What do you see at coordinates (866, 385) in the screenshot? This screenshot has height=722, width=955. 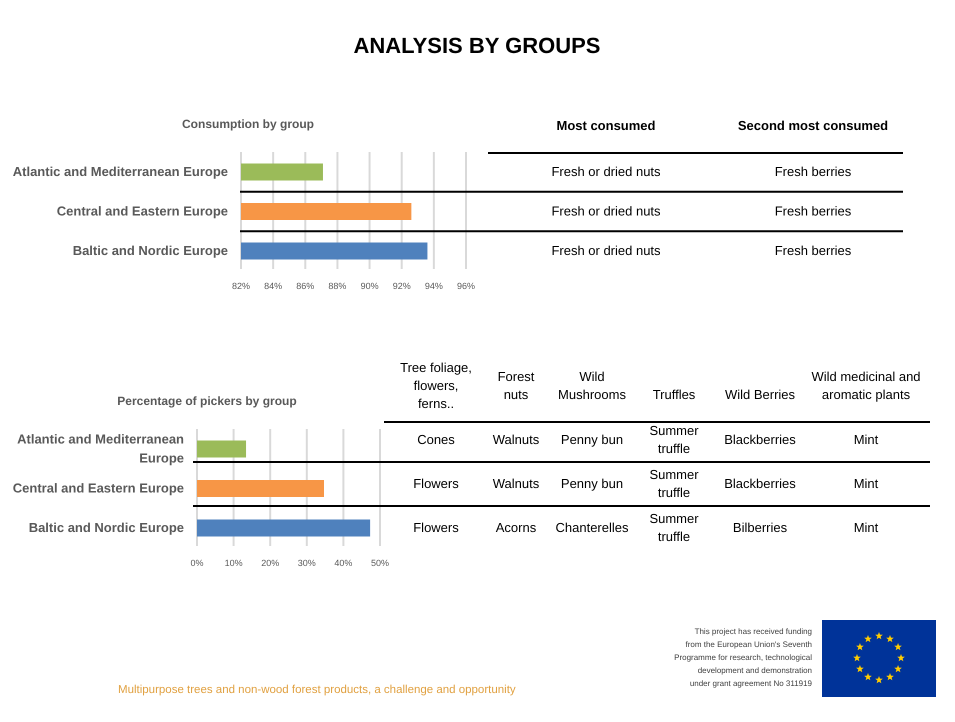 I see `category-label: Wild medicinal and aromatic plants` at bounding box center [866, 385].